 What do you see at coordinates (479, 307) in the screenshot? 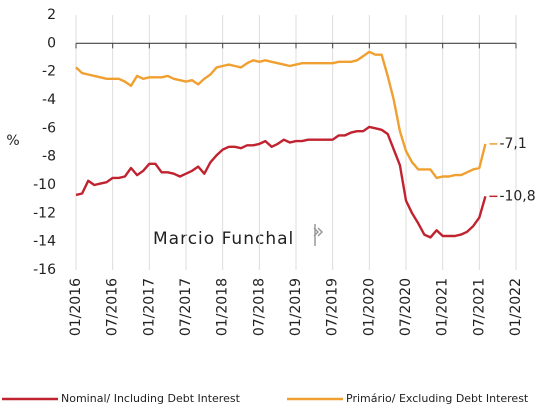
I see `x-tick-label: 07/2021` at bounding box center [479, 307].